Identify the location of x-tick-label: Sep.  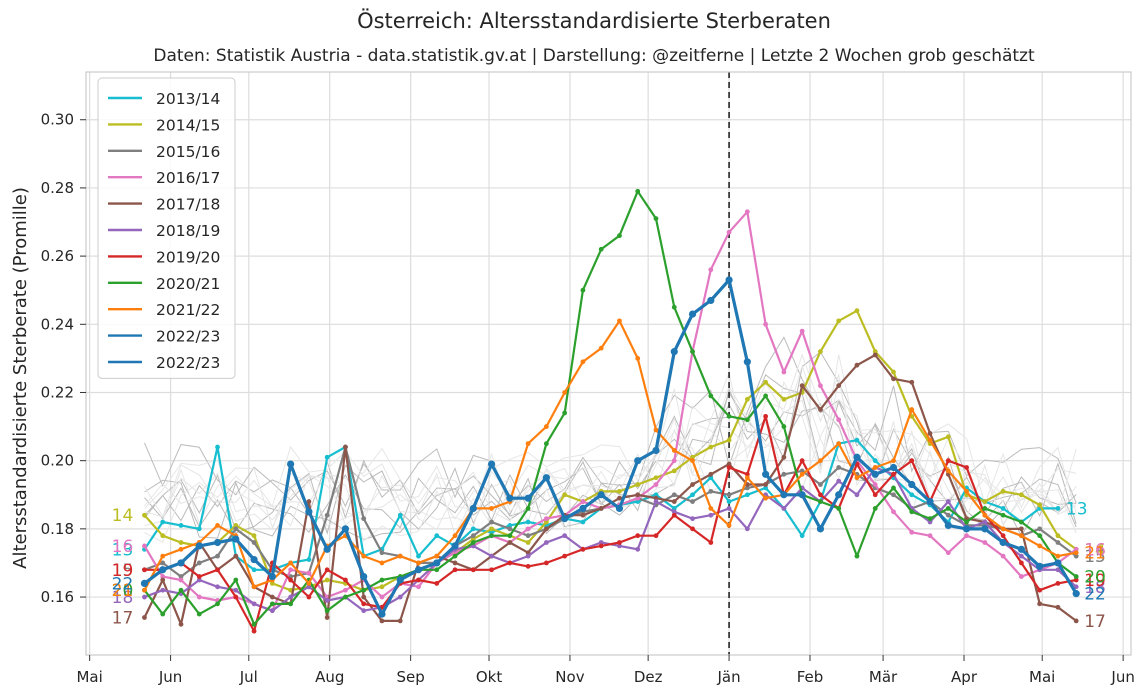
(411, 677).